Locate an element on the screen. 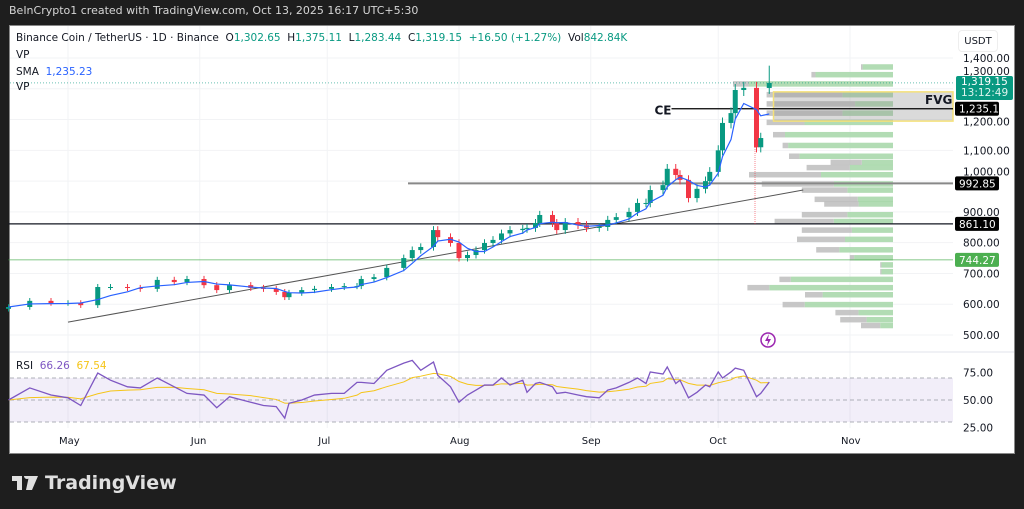 The height and width of the screenshot is (509, 1024). time-axis-label: Sep is located at coordinates (591, 441).